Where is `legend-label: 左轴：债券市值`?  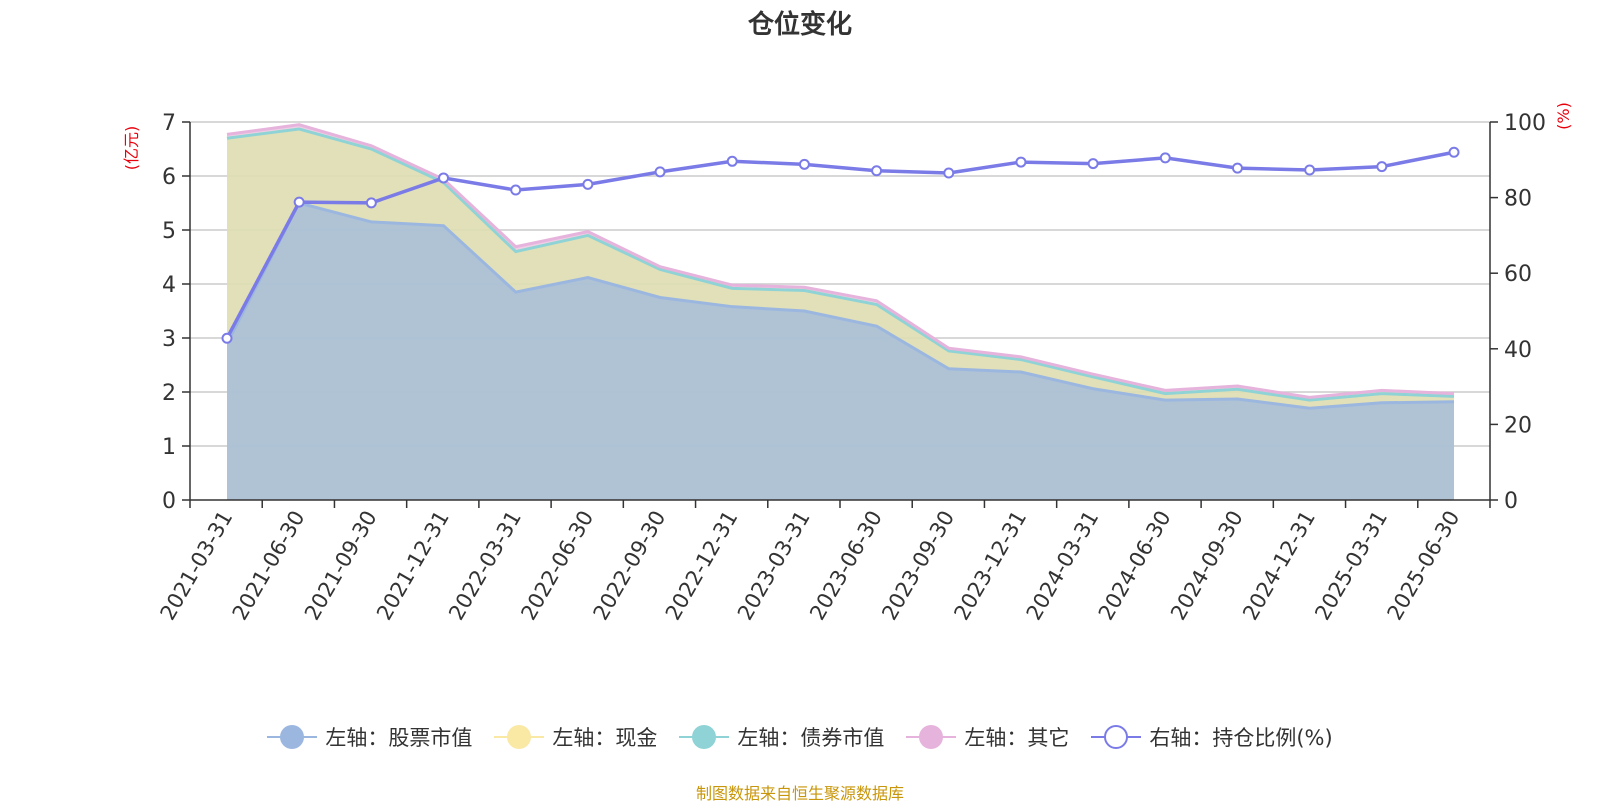
legend-label: 左轴：债券市值 is located at coordinates (811, 738).